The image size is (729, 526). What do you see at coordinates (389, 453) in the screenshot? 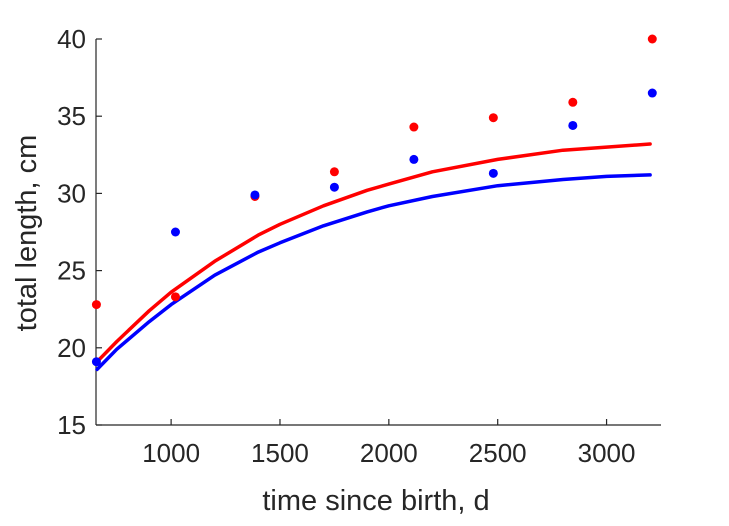
I see `x-tick-label: 2000` at bounding box center [389, 453].